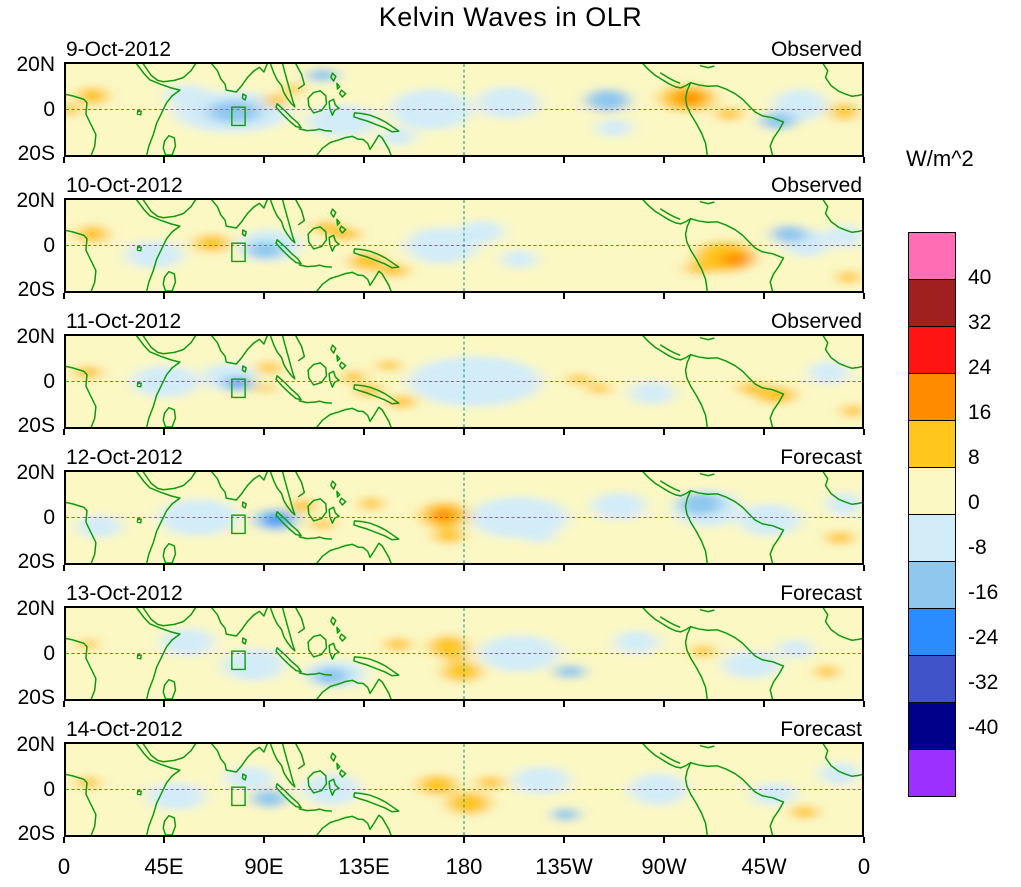 This screenshot has height=887, width=1021. What do you see at coordinates (983, 727) in the screenshot?
I see `colorbar-tick-label: -40` at bounding box center [983, 727].